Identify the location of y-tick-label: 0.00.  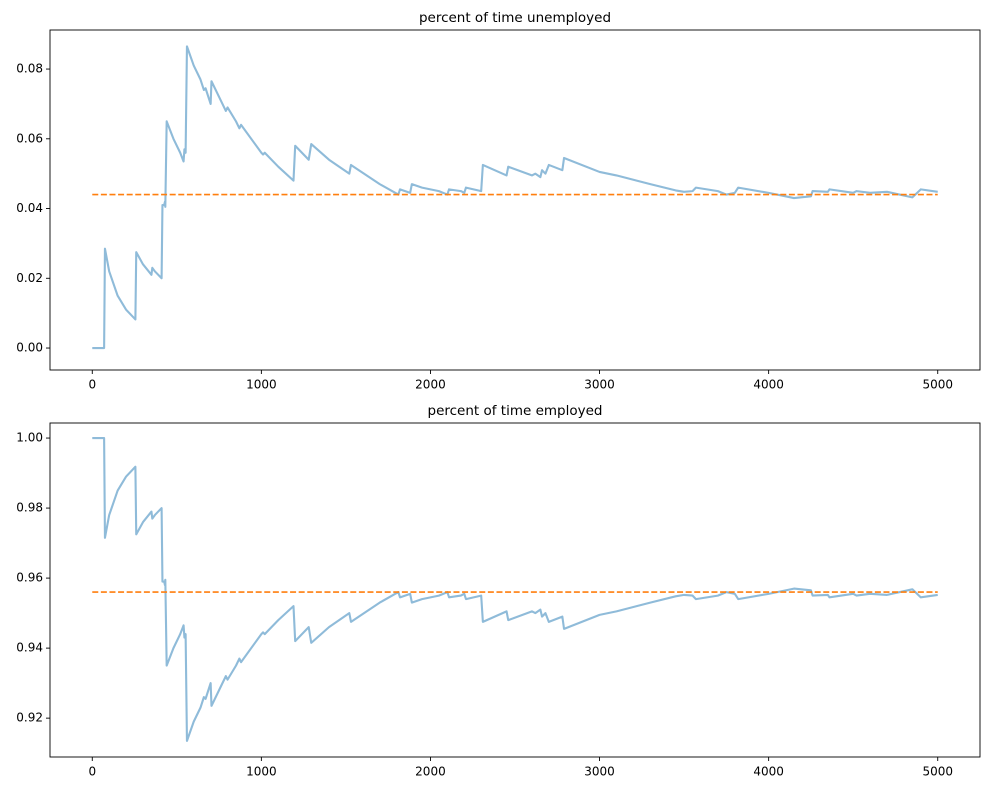
(29, 348).